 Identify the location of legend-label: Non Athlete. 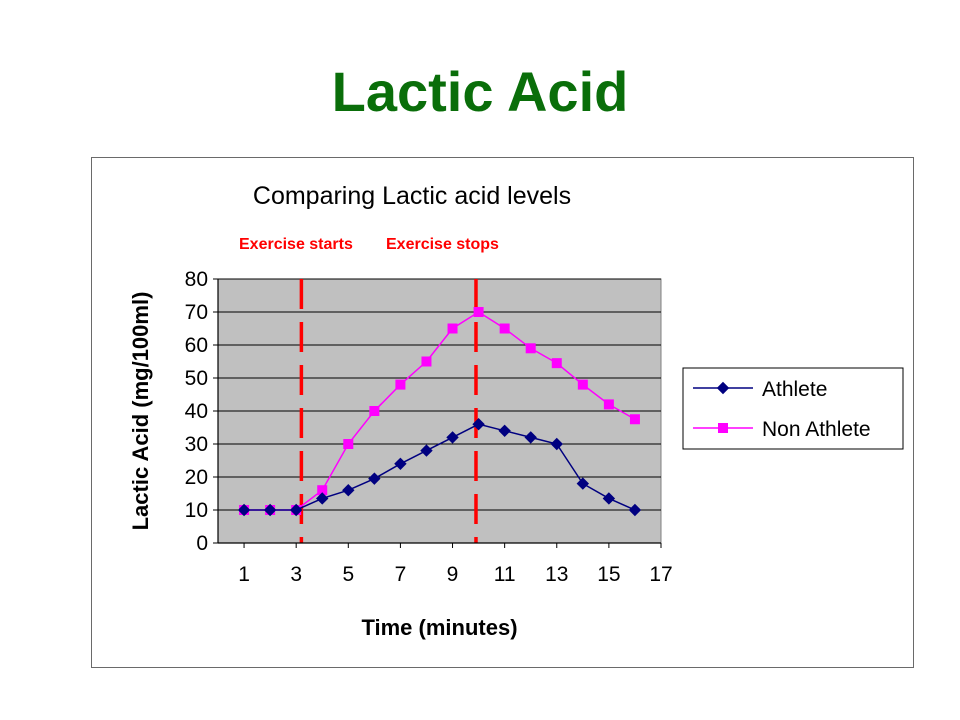
(816, 429).